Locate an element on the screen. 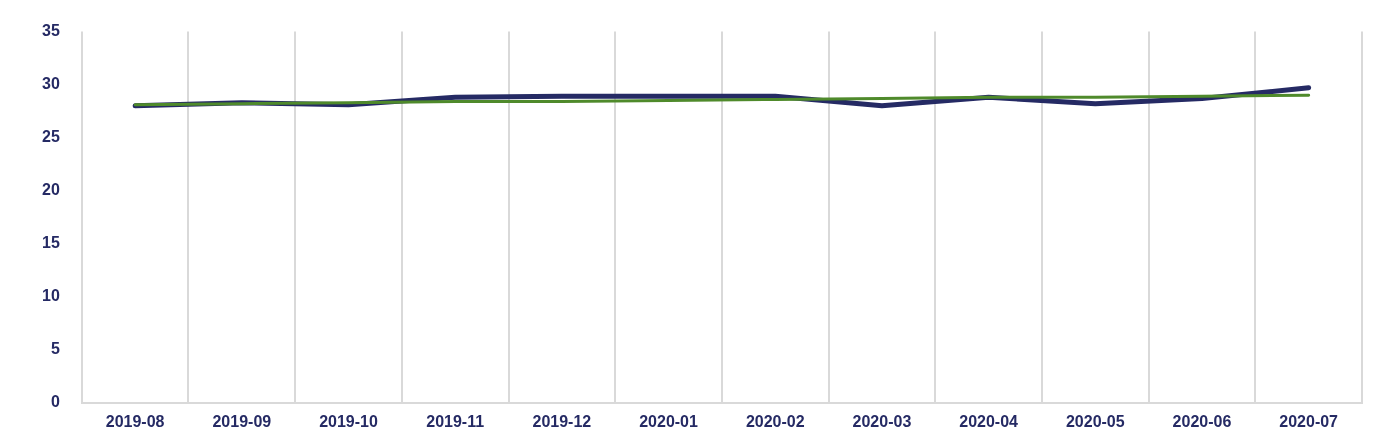 The width and height of the screenshot is (1376, 446). y-tick-label: 10 is located at coordinates (51, 296).